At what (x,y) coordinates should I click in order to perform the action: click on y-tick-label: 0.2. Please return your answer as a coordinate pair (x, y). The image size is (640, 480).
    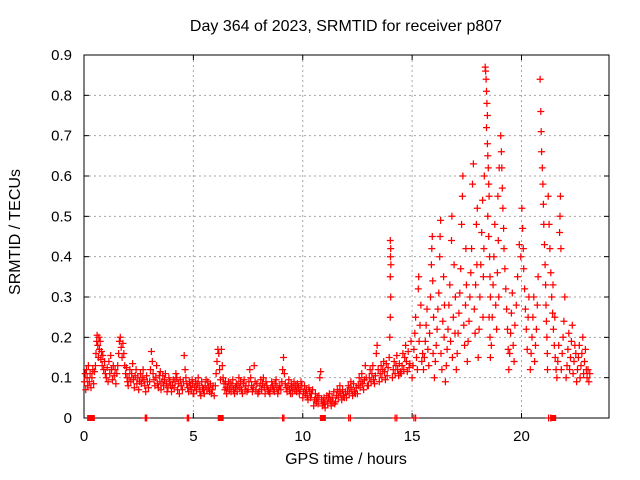
    Looking at the image, I should click on (61, 337).